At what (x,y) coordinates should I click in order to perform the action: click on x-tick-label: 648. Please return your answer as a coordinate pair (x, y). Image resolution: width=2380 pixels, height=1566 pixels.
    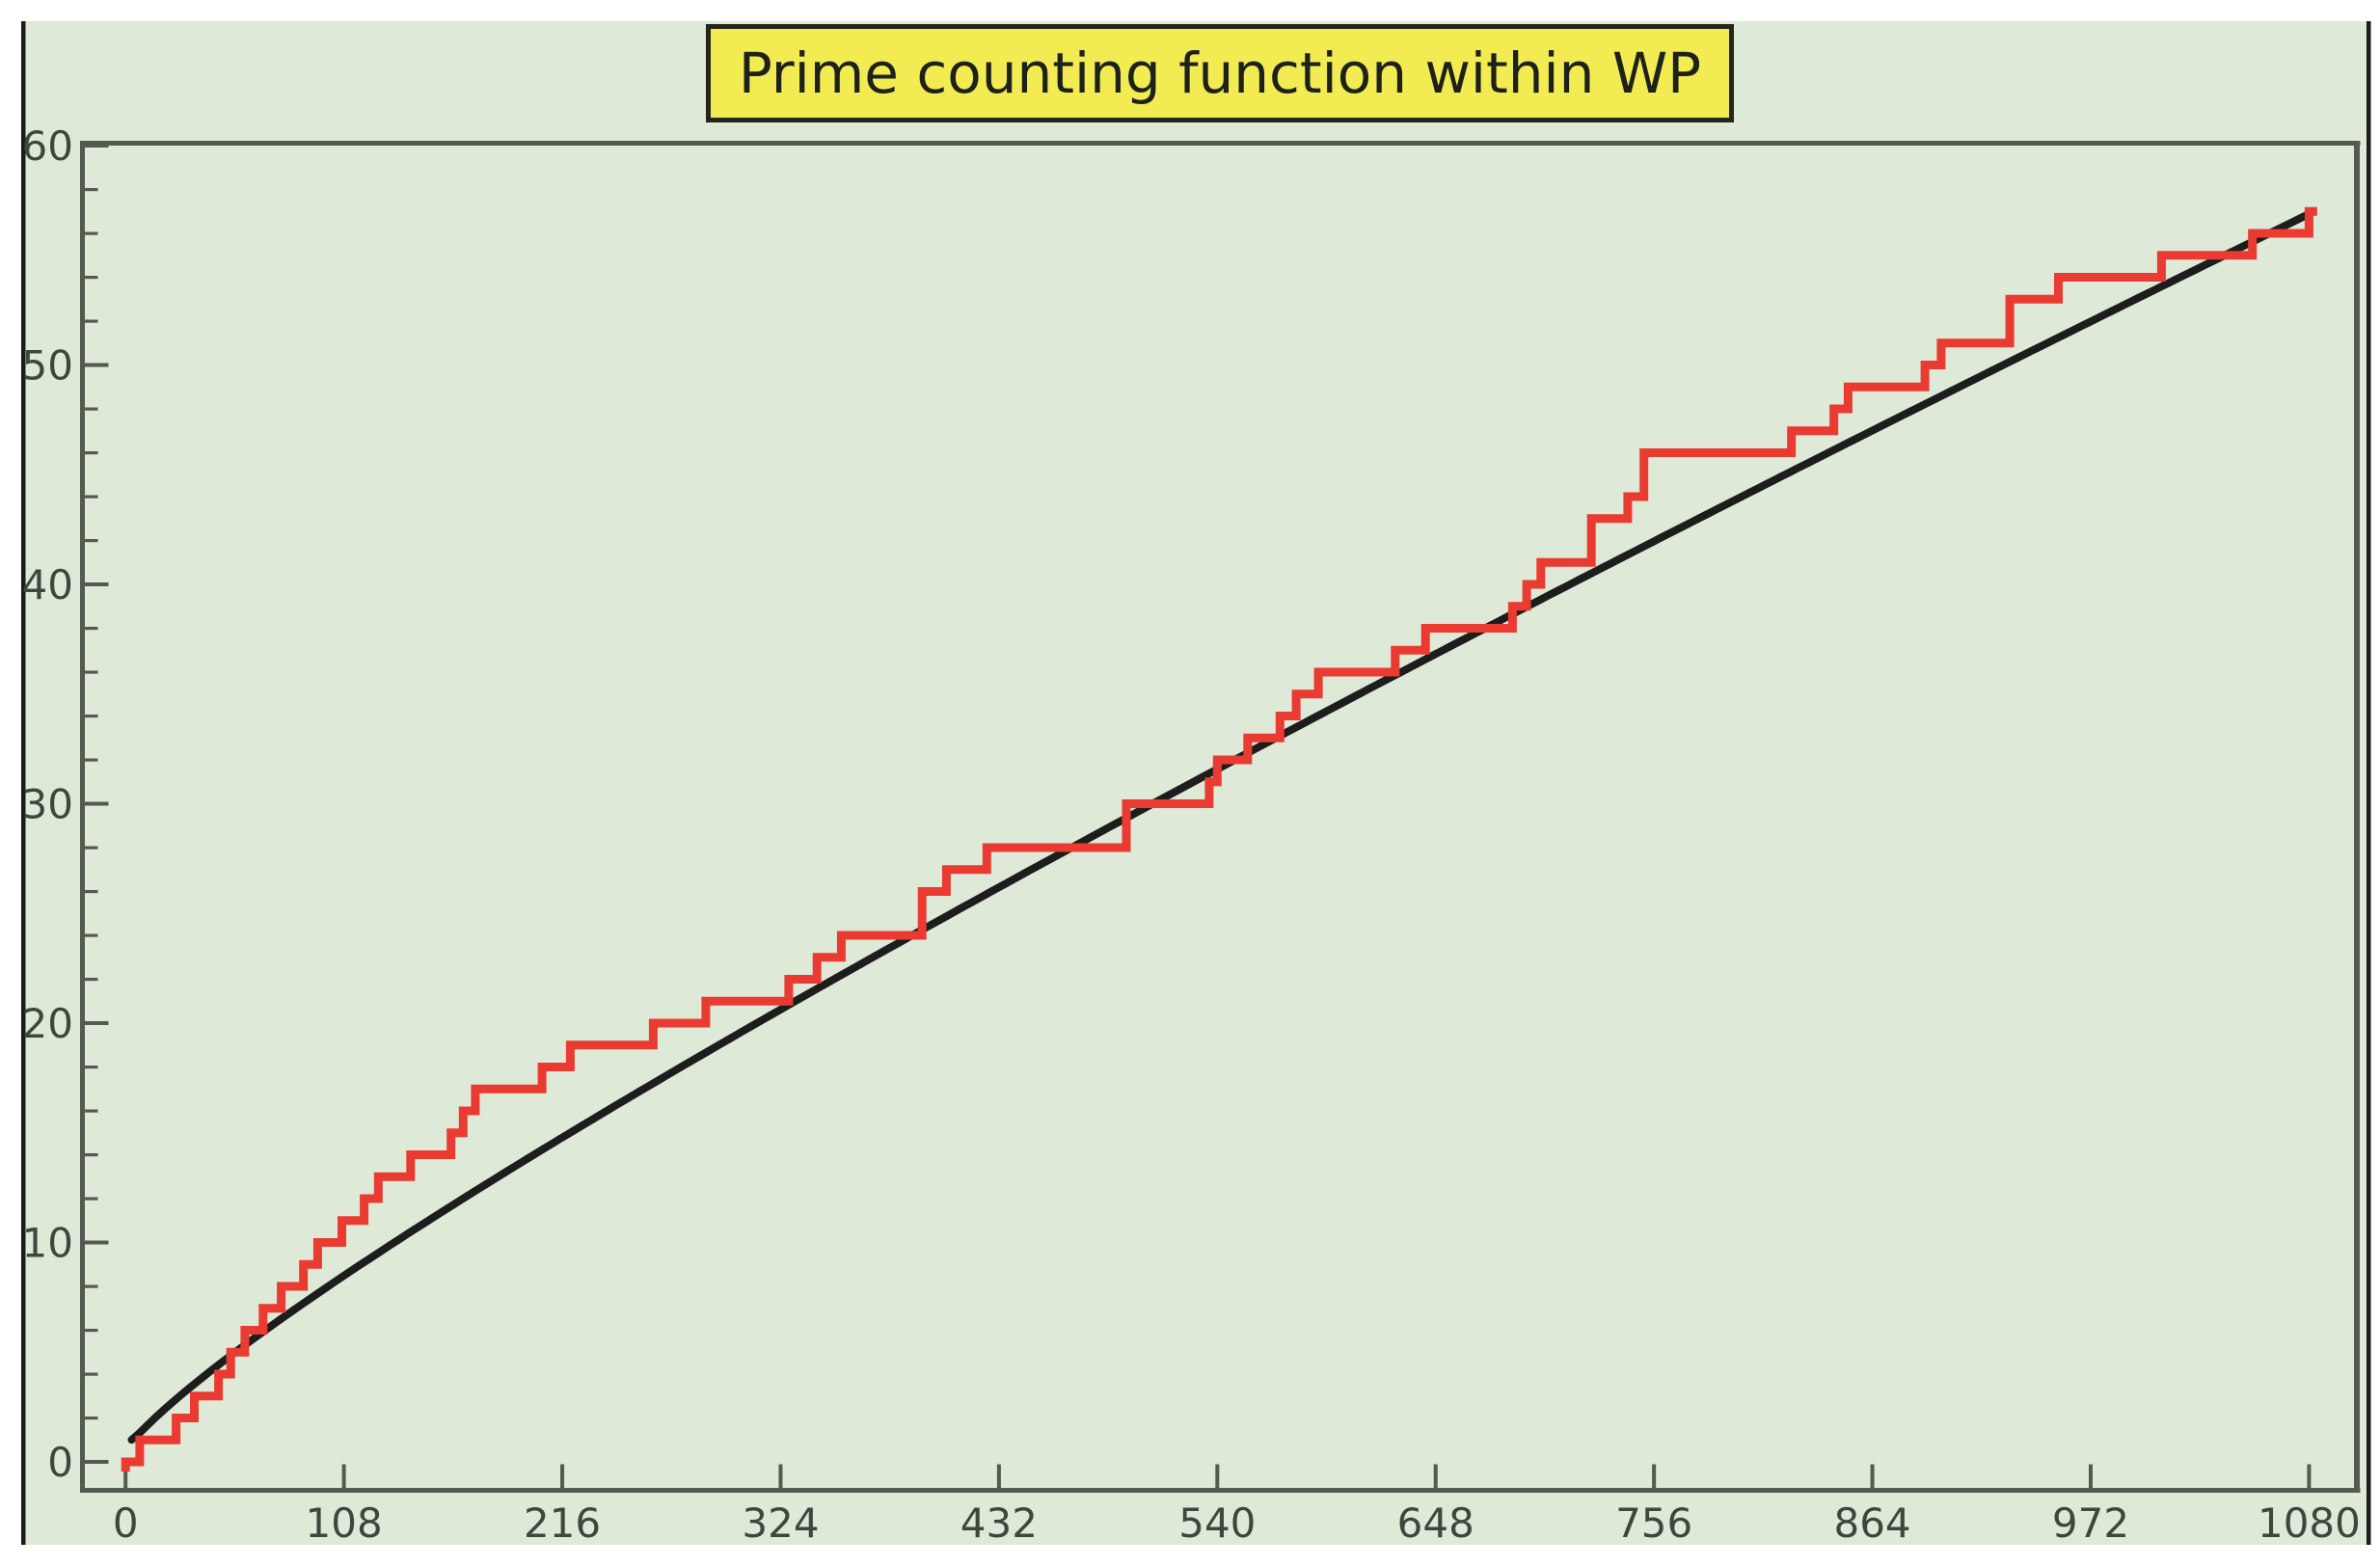
    Looking at the image, I should click on (1436, 1523).